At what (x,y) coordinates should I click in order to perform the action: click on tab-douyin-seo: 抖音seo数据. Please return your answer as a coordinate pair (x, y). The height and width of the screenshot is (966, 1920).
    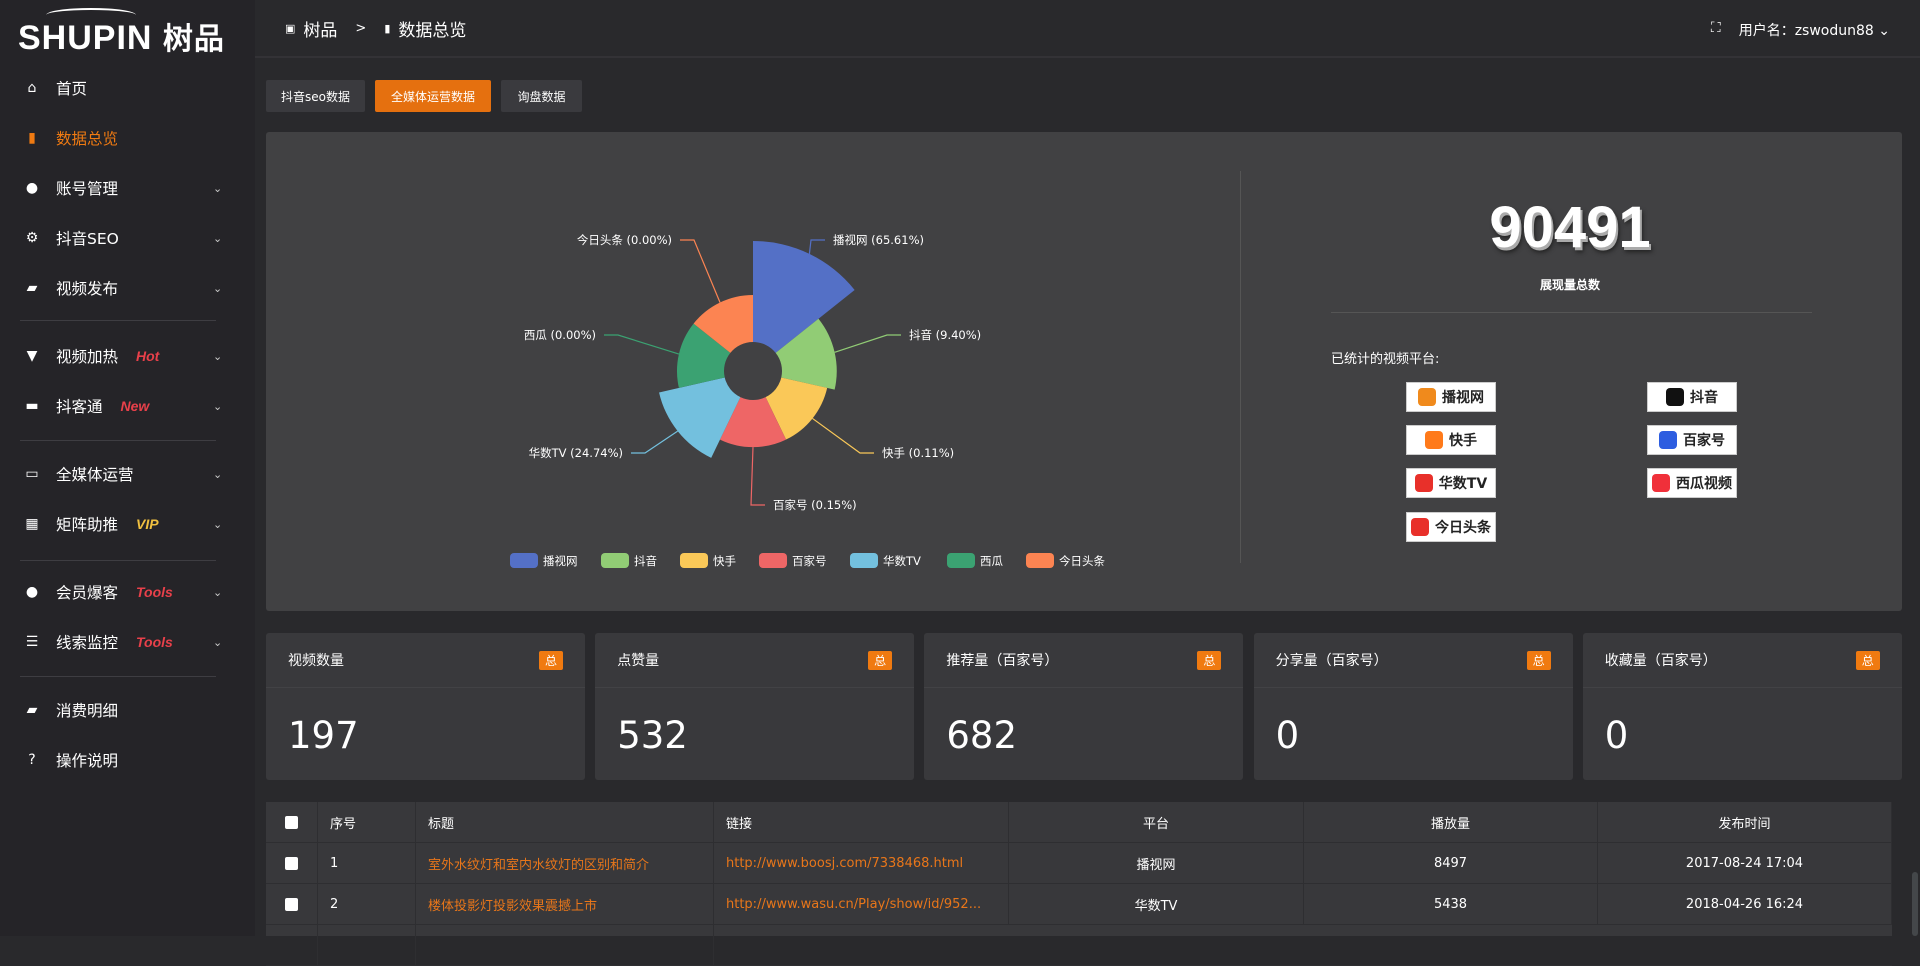
    Looking at the image, I should click on (315, 96).